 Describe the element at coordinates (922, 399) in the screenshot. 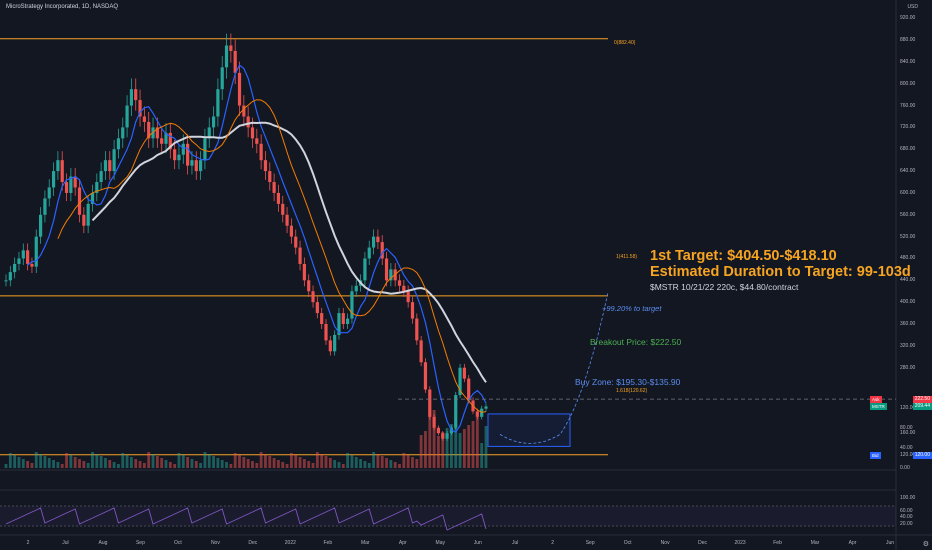

I see `price-box-ask: 222.50` at that location.